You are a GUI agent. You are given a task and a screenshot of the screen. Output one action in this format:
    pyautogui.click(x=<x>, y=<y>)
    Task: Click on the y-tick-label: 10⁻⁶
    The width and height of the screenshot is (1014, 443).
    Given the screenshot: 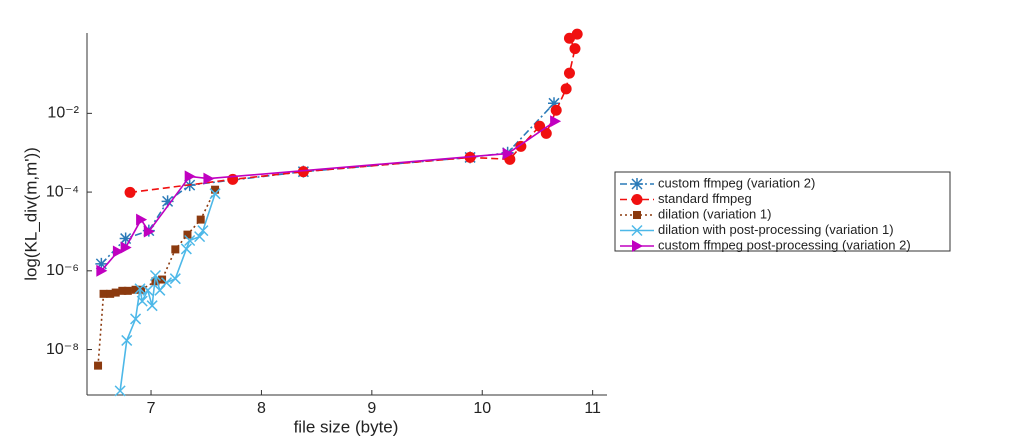 What is the action you would take?
    pyautogui.click(x=62, y=270)
    